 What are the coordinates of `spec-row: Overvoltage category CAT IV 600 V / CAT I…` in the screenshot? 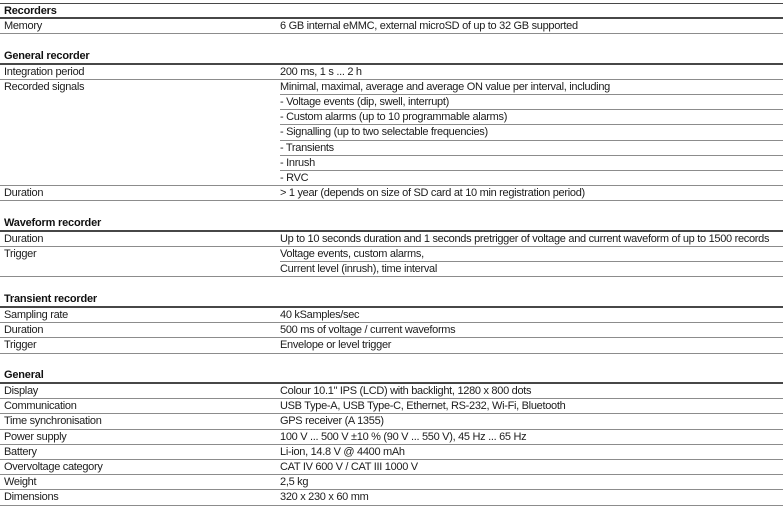 It's located at (391, 468).